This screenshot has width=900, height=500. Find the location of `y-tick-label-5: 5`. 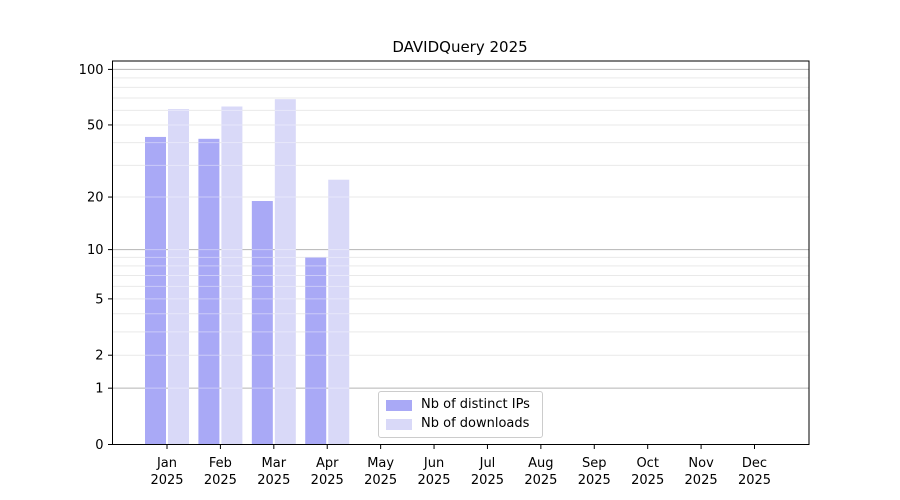

y-tick-label-5: 5 is located at coordinates (99, 299).